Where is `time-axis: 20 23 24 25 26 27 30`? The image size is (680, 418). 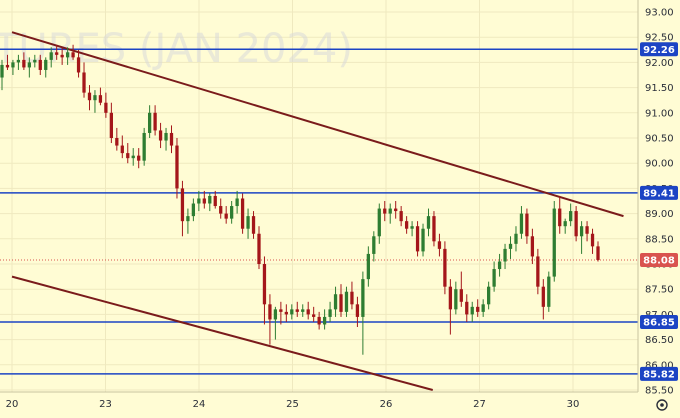 time-axis: 20 23 24 25 26 27 30 is located at coordinates (293, 404).